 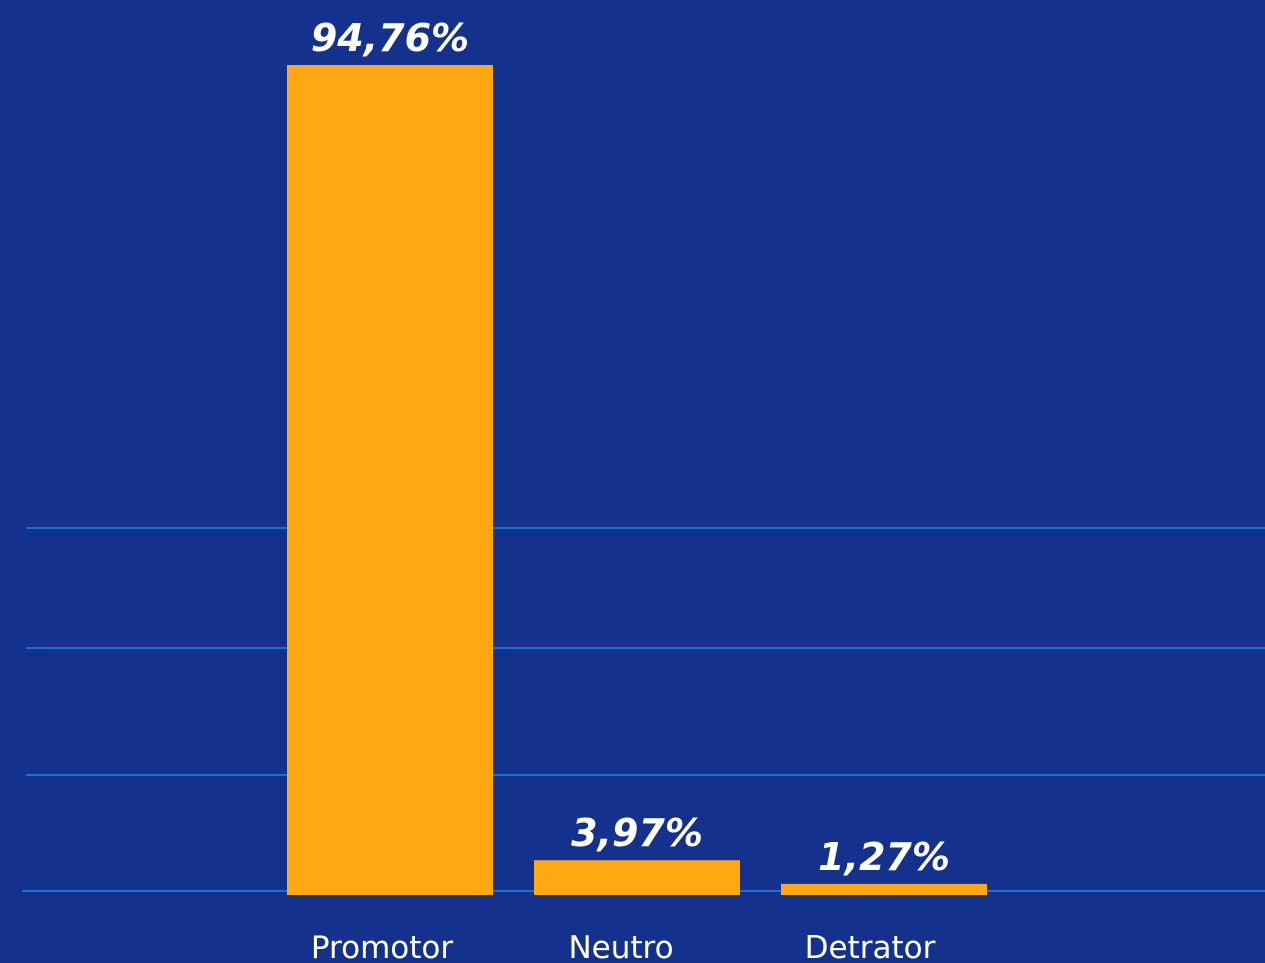 I want to click on bar-detrator, so click(x=884, y=889).